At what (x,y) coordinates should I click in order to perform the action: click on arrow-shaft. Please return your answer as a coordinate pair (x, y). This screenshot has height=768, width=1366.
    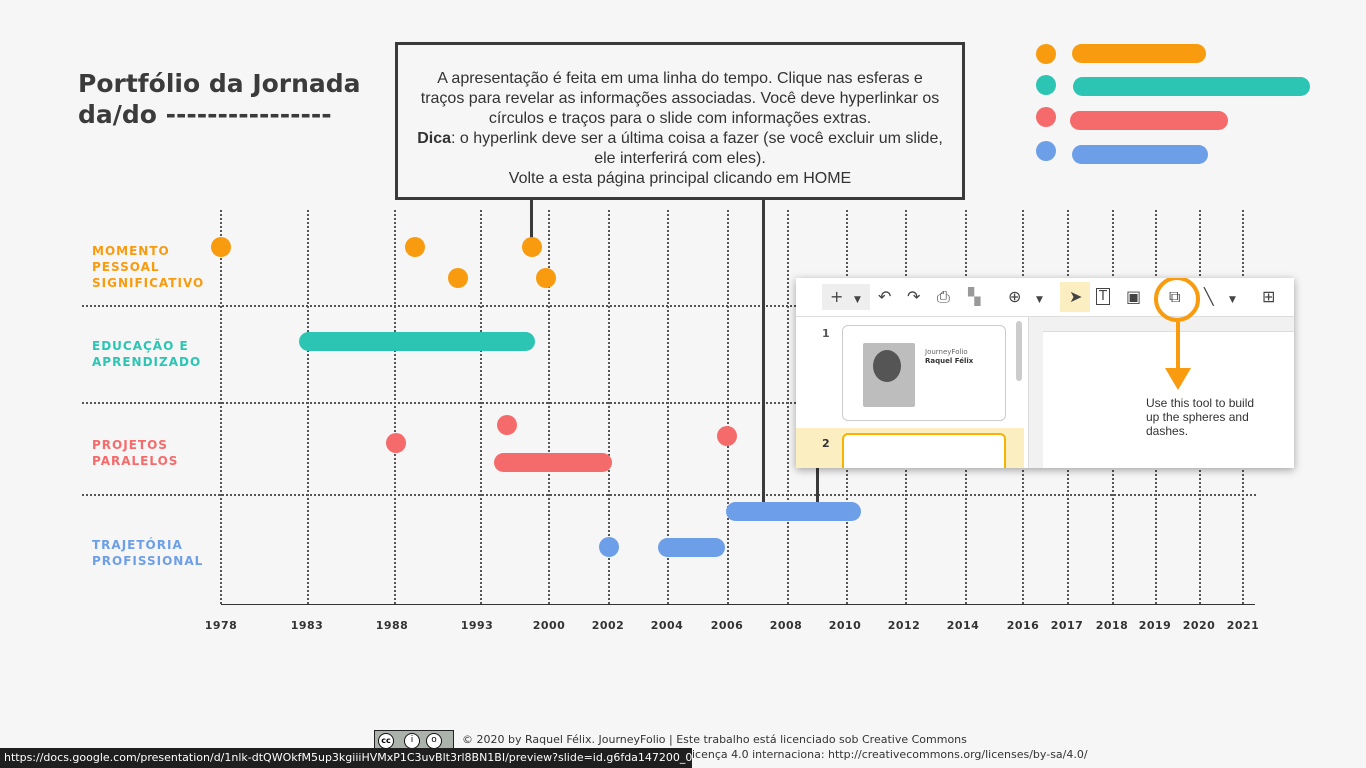
    Looking at the image, I should click on (1178, 347).